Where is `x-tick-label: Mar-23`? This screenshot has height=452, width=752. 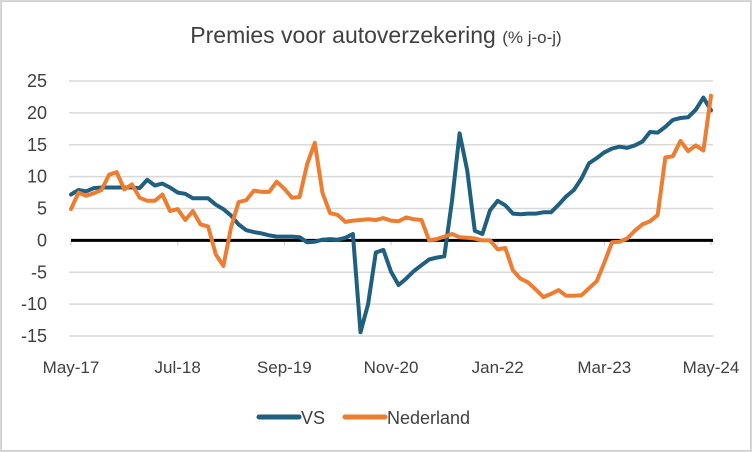 x-tick-label: Mar-23 is located at coordinates (604, 367).